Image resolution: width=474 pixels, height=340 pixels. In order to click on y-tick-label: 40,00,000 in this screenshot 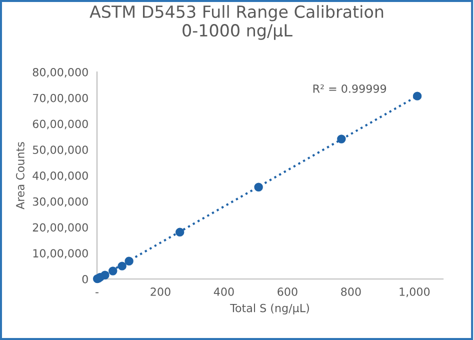, I will do `click(60, 176)`.